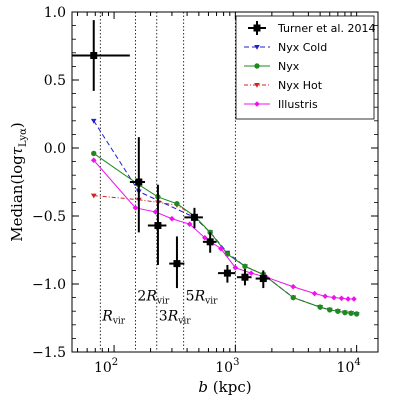 This screenshot has width=407, height=403. What do you see at coordinates (272, 66) in the screenshot?
I see `legend-item-2: Nyx` at bounding box center [272, 66].